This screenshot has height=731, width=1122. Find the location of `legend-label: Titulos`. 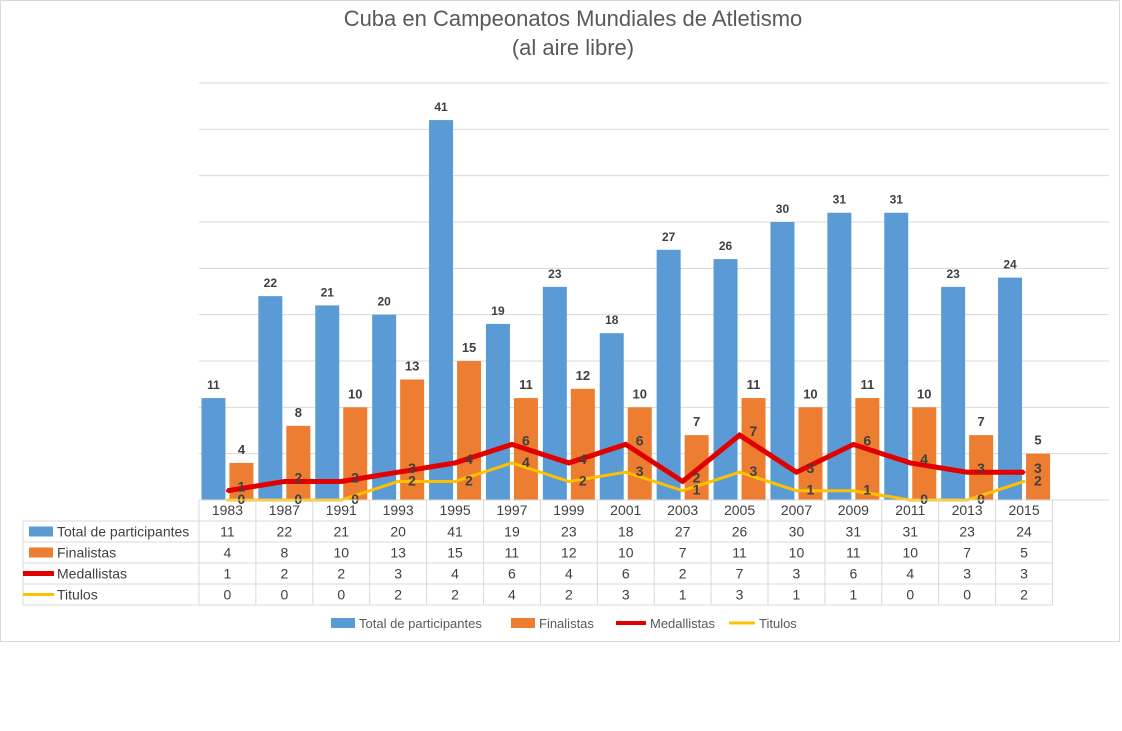

legend-label: Titulos is located at coordinates (778, 623).